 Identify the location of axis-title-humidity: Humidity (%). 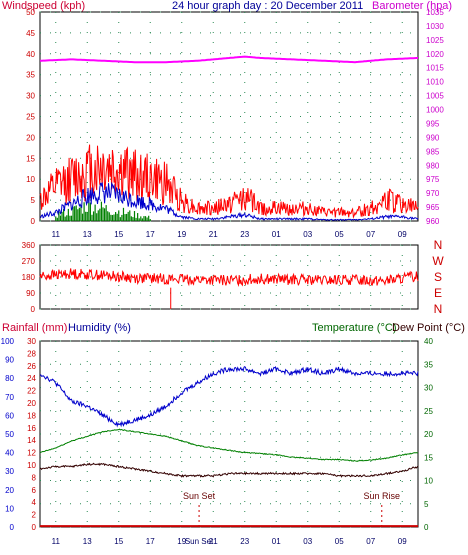
(99, 328).